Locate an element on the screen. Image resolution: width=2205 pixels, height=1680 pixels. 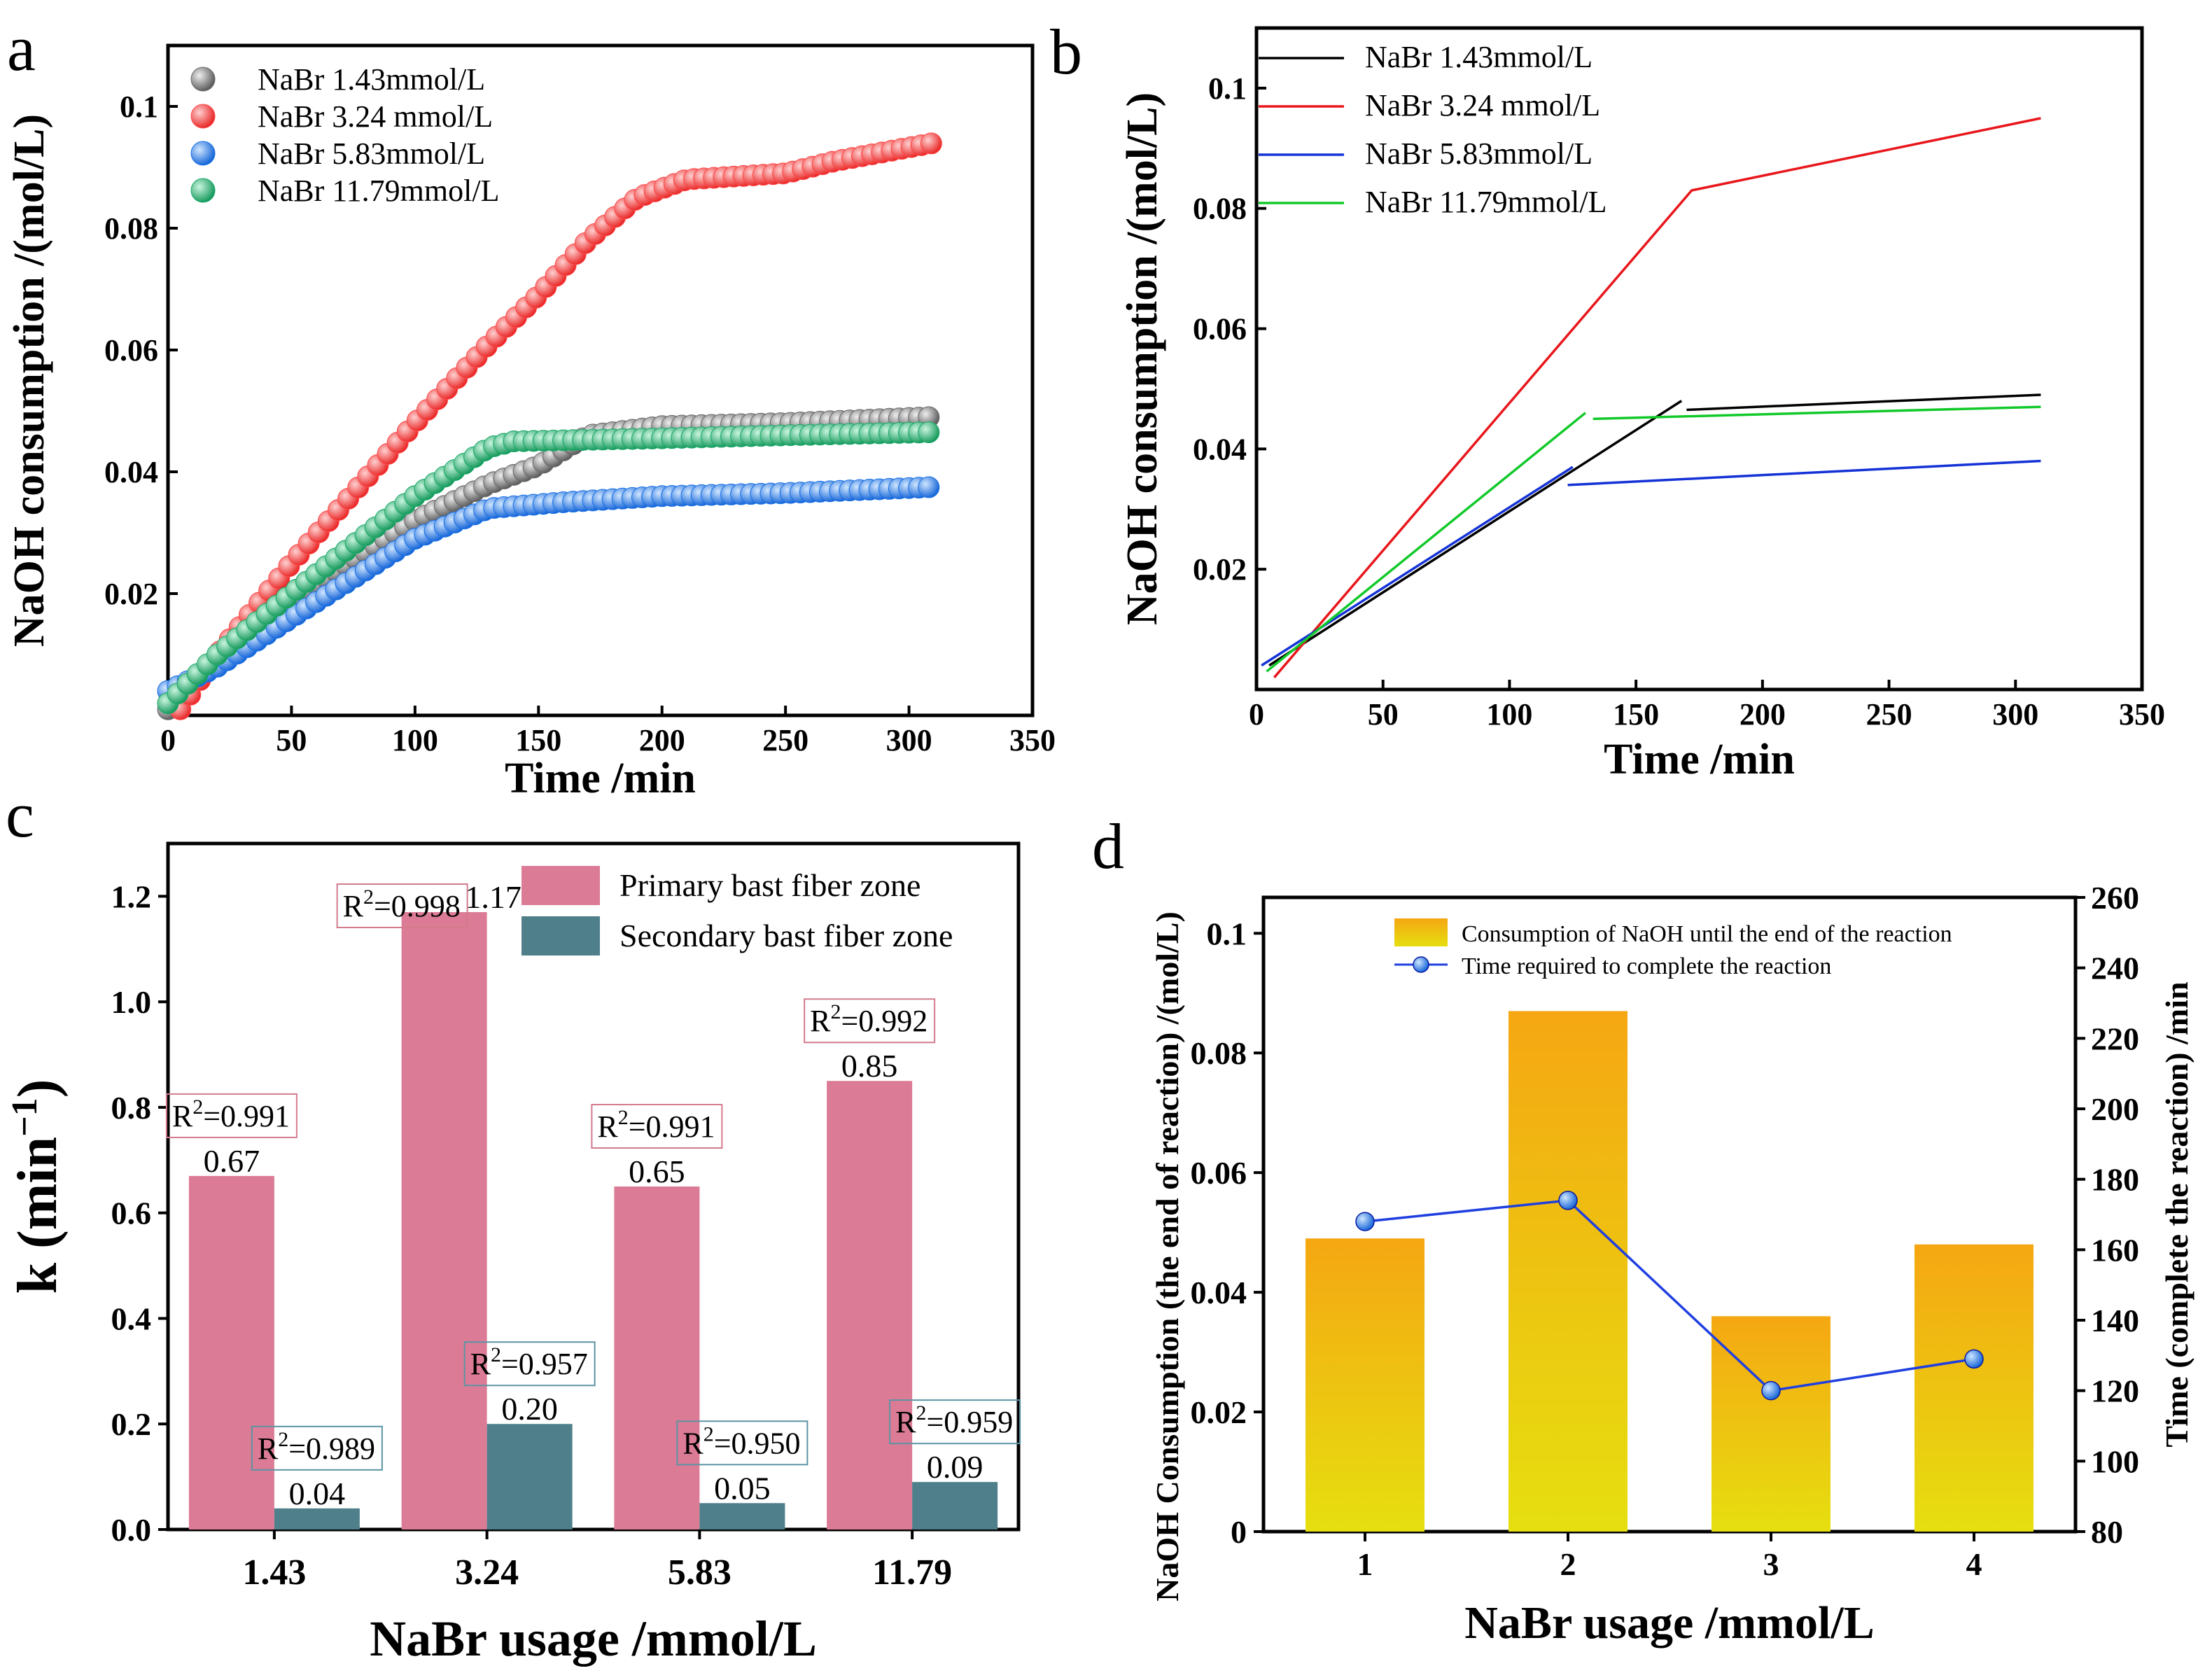
r2-label: R2=0.998 is located at coordinates (402, 904).